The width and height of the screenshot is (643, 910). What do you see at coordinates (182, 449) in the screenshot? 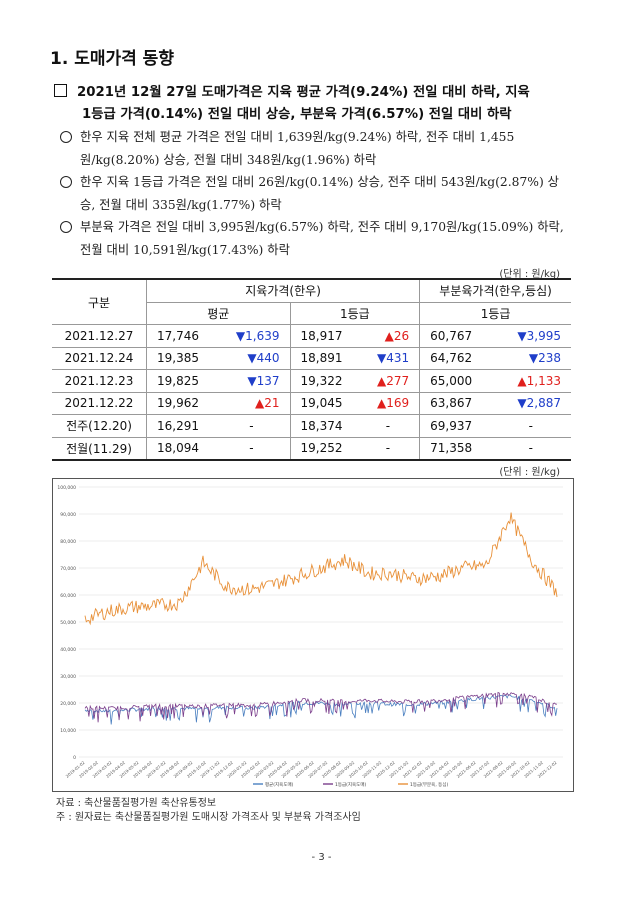
I see `avg-value: 18,094` at bounding box center [182, 449].